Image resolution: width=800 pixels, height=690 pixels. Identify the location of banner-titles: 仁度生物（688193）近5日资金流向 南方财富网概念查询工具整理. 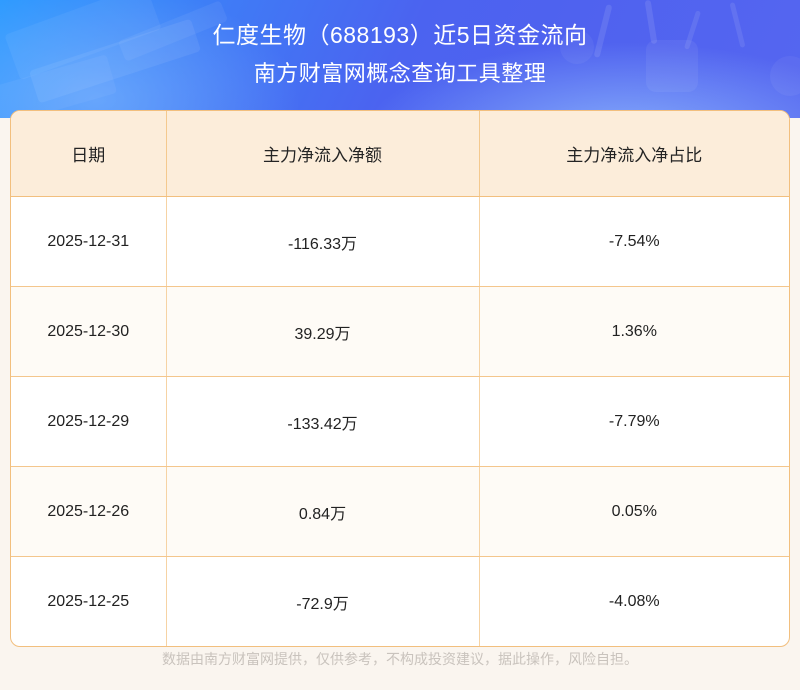
(400, 44).